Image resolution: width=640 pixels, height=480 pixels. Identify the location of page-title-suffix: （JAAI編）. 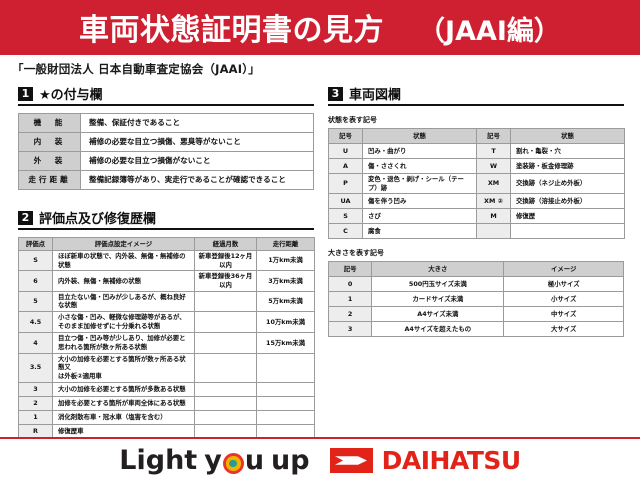
(489, 31).